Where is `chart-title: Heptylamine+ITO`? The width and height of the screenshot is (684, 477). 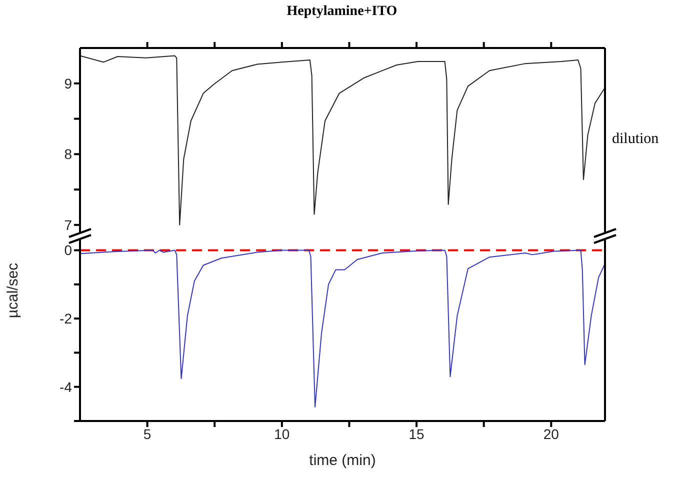
chart-title: Heptylamine+ITO is located at coordinates (342, 12).